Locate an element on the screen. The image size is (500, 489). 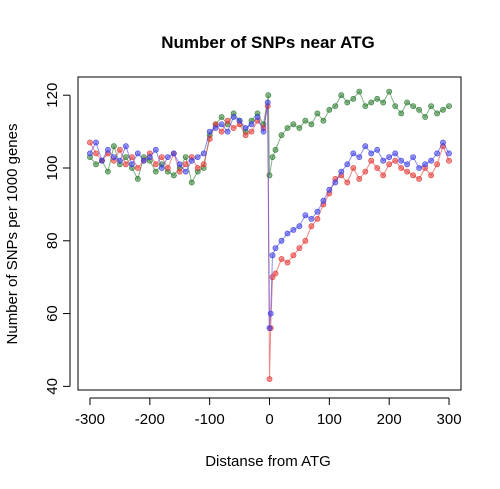
x-tick-label: 300 is located at coordinates (449, 419).